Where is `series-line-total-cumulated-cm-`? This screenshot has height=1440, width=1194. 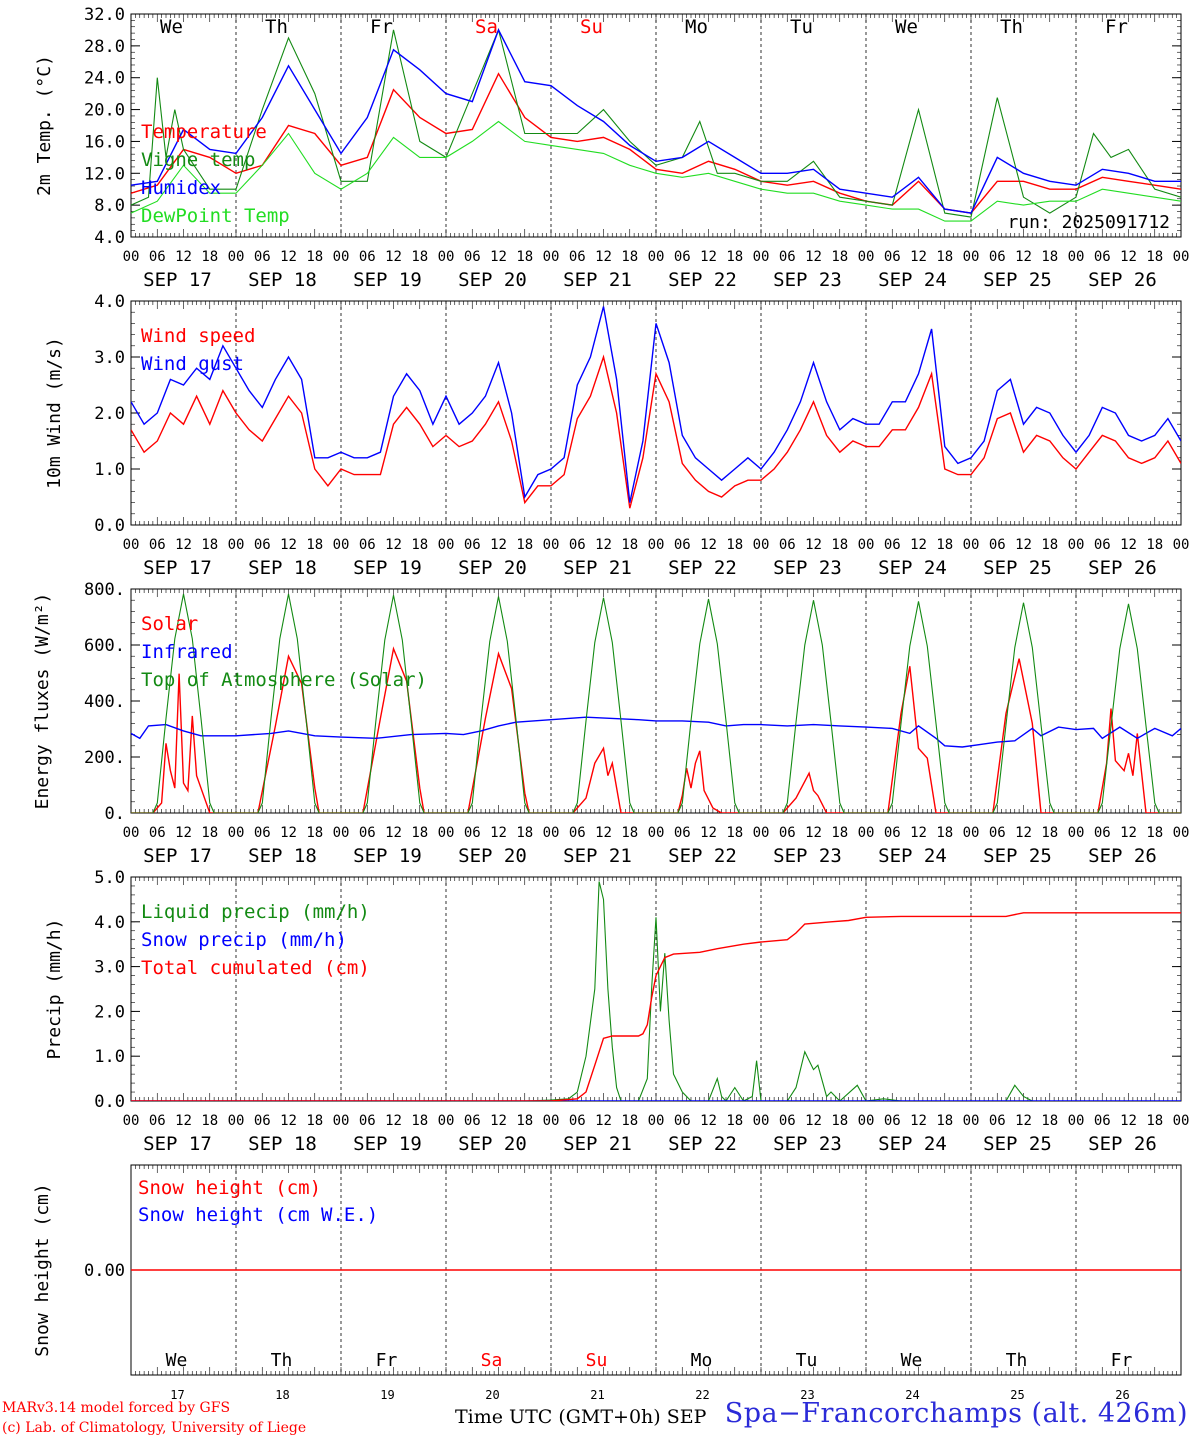 series-line-total-cumulated-cm- is located at coordinates (656, 1006).